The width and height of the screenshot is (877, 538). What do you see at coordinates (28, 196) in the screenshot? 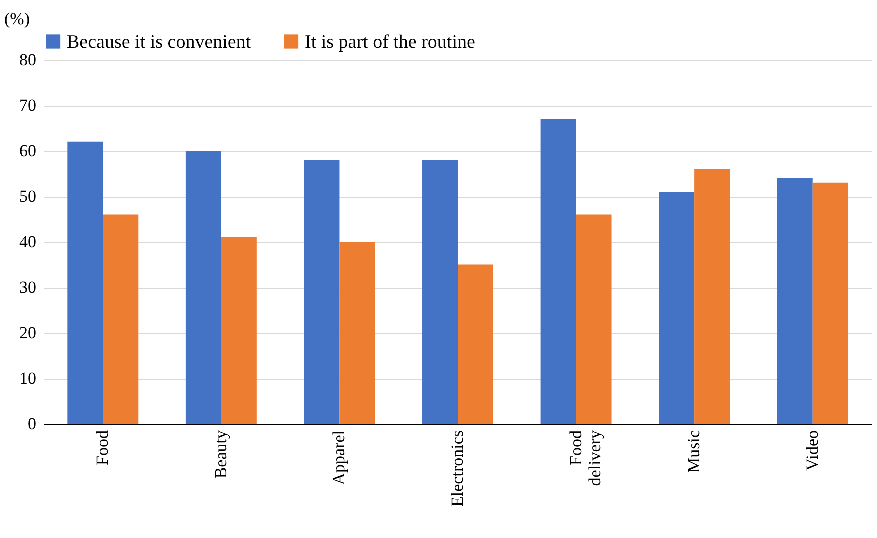
I see `y-tick-label: 50` at bounding box center [28, 196].